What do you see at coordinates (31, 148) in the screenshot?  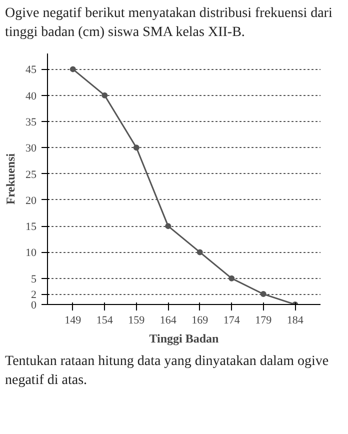 I see `y-tick-label: 30` at bounding box center [31, 148].